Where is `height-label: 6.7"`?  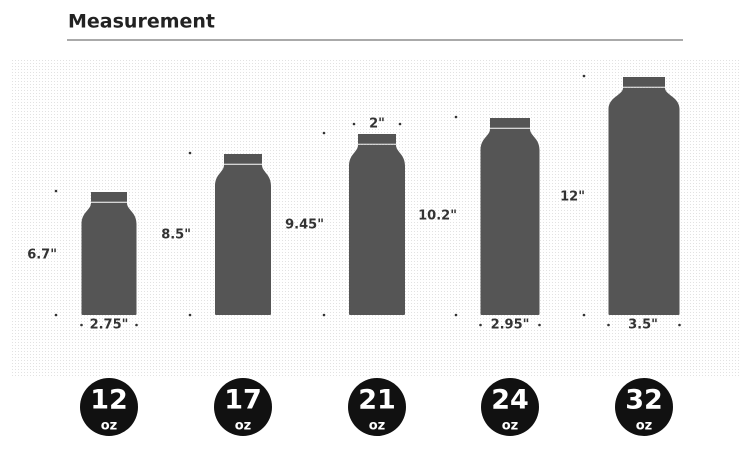
height-label: 6.7" is located at coordinates (42, 255).